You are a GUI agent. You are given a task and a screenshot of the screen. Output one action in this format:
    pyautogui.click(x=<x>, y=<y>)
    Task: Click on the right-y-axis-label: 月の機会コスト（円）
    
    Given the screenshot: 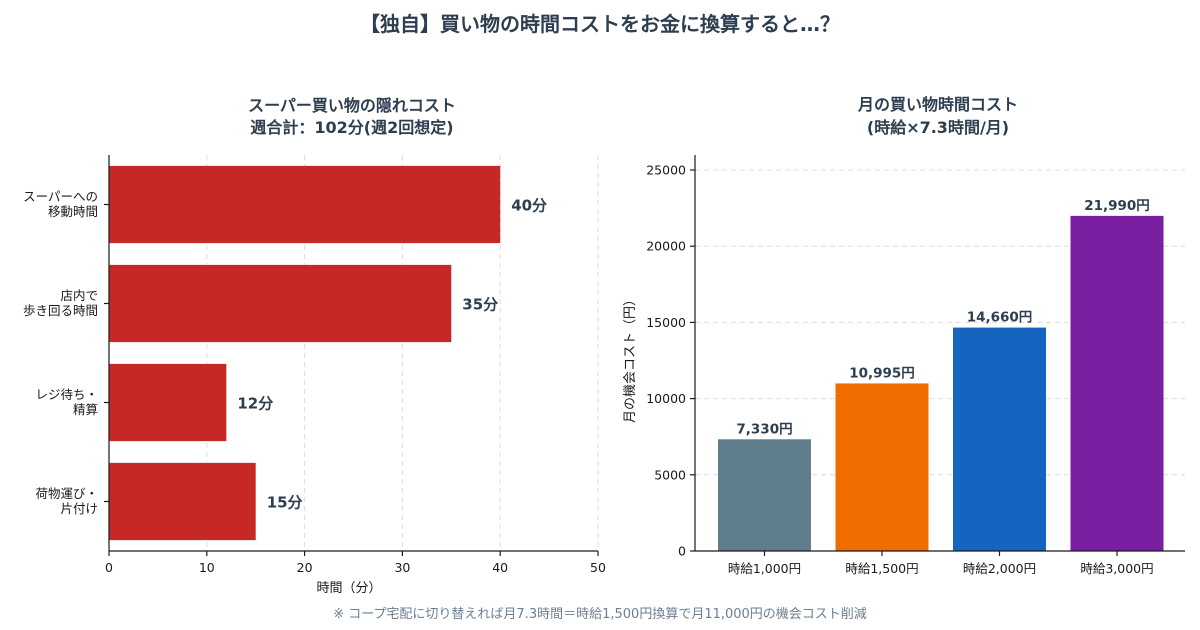 What is the action you would take?
    pyautogui.click(x=630, y=358)
    